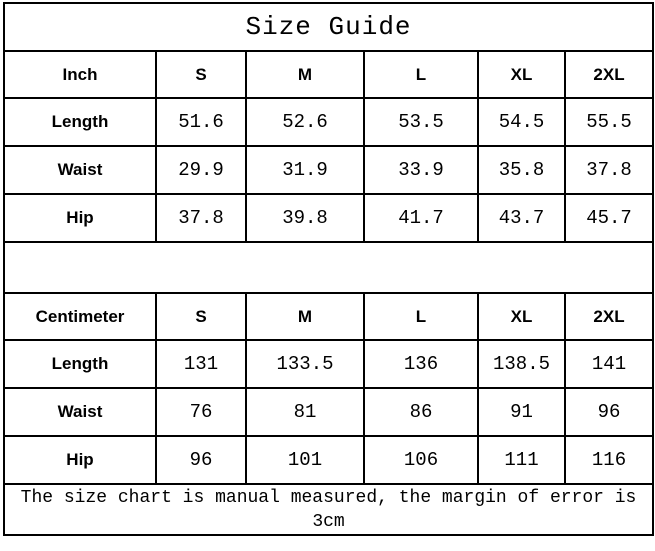  What do you see at coordinates (421, 412) in the screenshot?
I see `size-value-cell: 86` at bounding box center [421, 412].